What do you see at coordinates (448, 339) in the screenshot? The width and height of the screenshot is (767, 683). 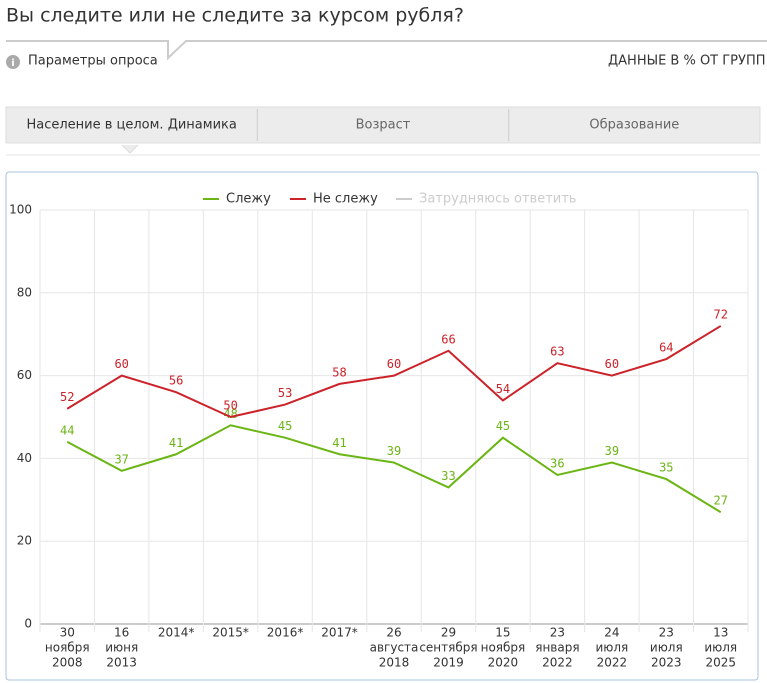 I see `data-label: 66` at bounding box center [448, 339].